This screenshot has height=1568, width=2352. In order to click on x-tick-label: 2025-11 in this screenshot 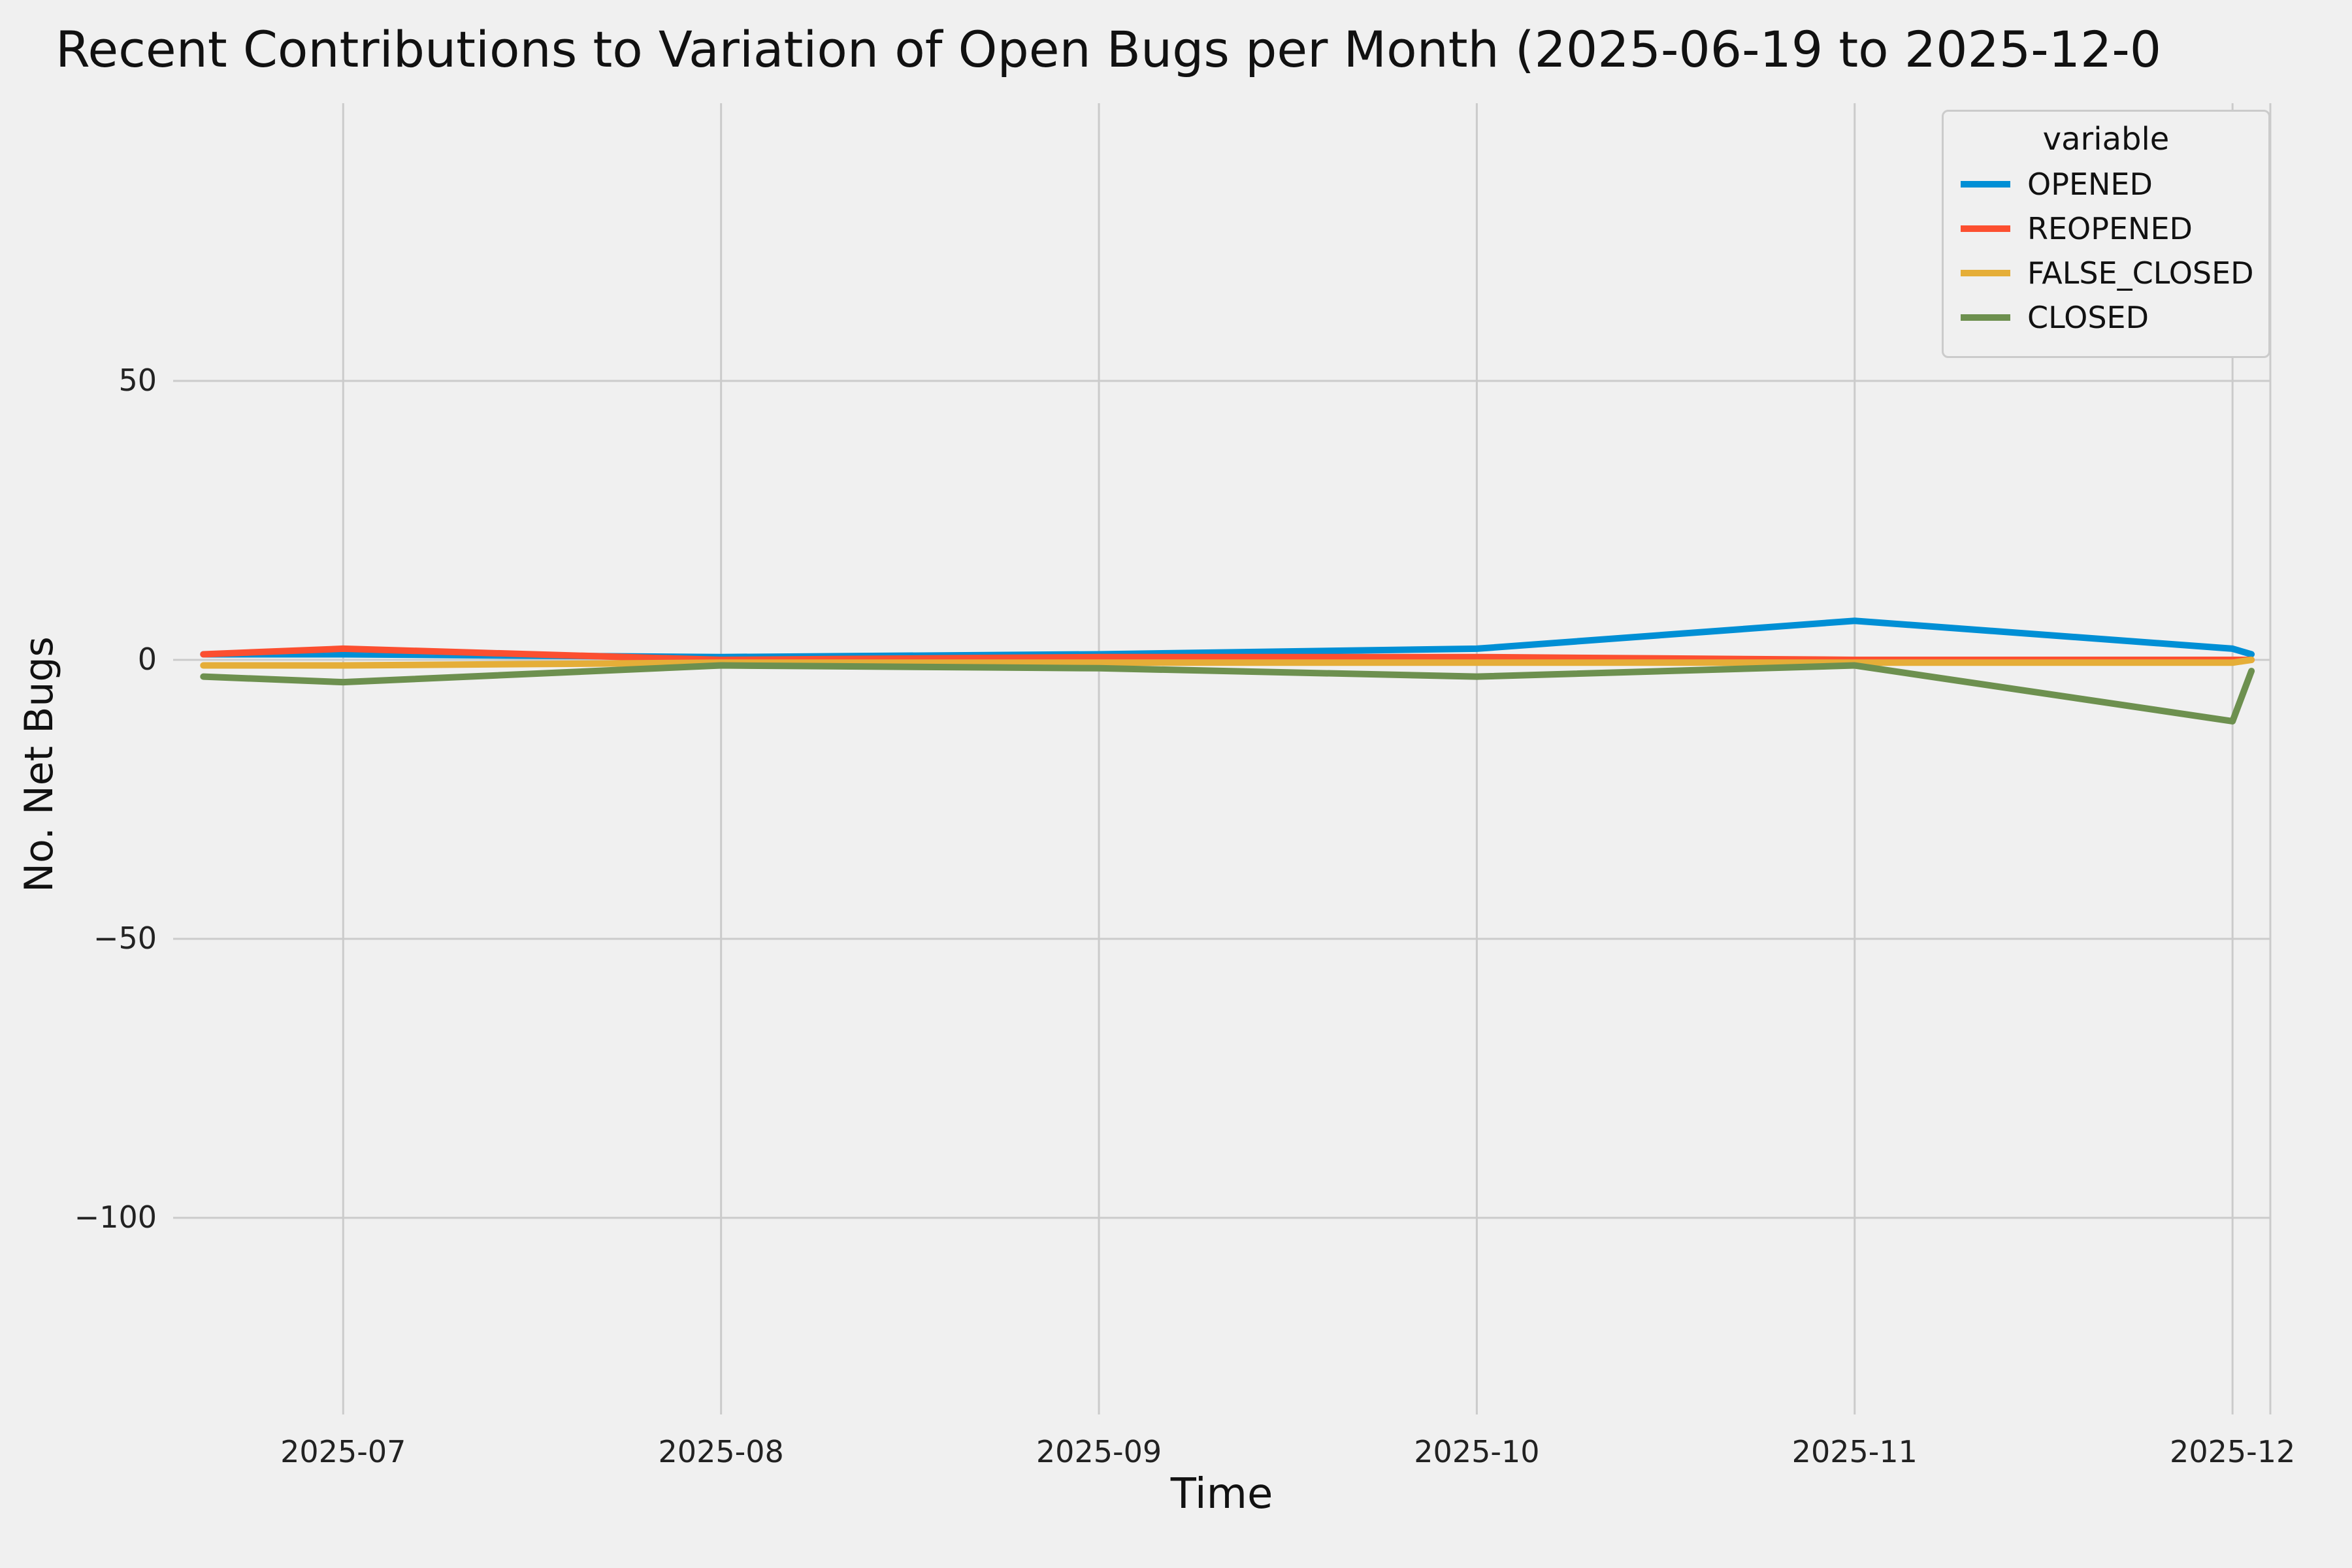, I will do `click(1854, 1451)`.